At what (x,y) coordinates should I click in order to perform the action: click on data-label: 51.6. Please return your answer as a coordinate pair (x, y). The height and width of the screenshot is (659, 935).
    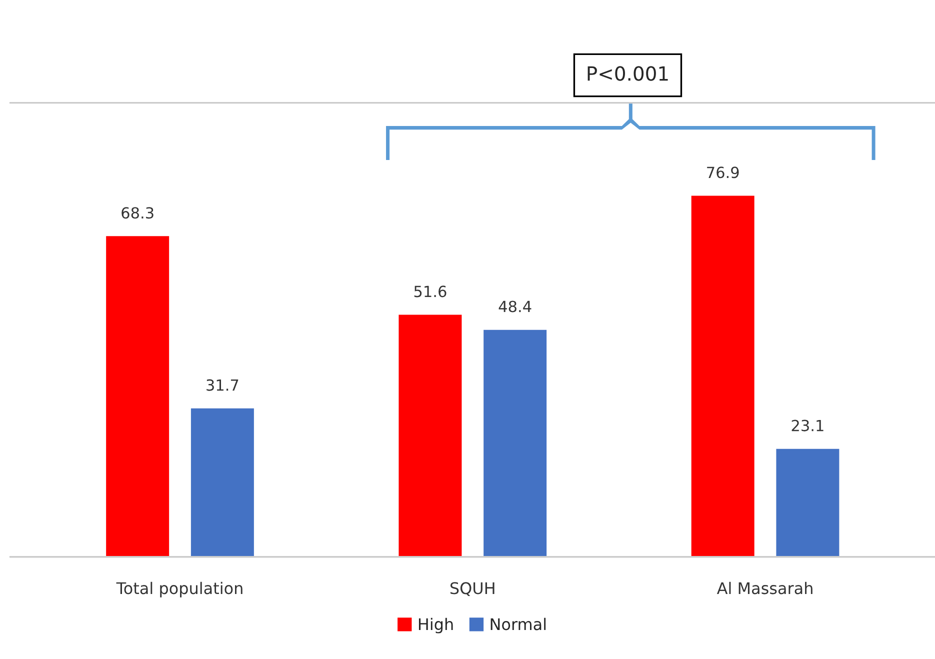
    Looking at the image, I should click on (430, 292).